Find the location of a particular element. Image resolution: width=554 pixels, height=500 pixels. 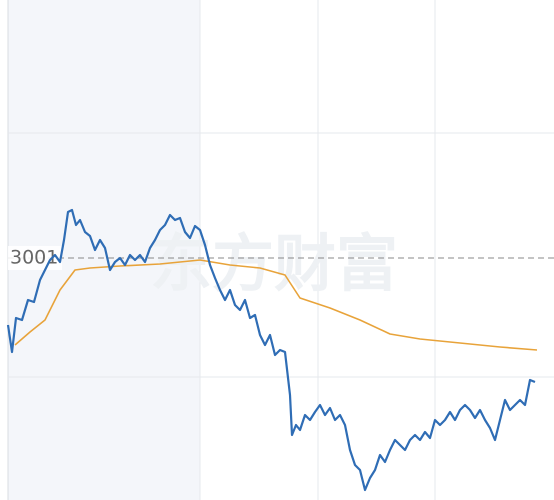

watermark: 东方财富 is located at coordinates (274, 263).